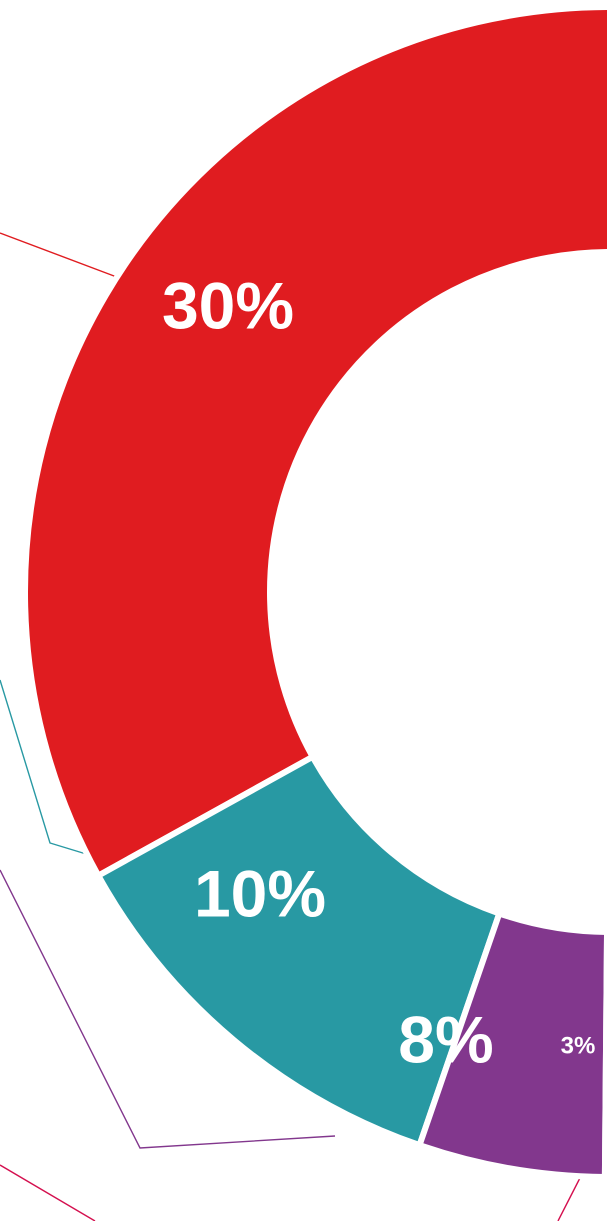 Image resolution: width=607 pixels, height=1221 pixels. Describe the element at coordinates (604, 1054) in the screenshot. I see `donut-slice-3-percent` at that location.